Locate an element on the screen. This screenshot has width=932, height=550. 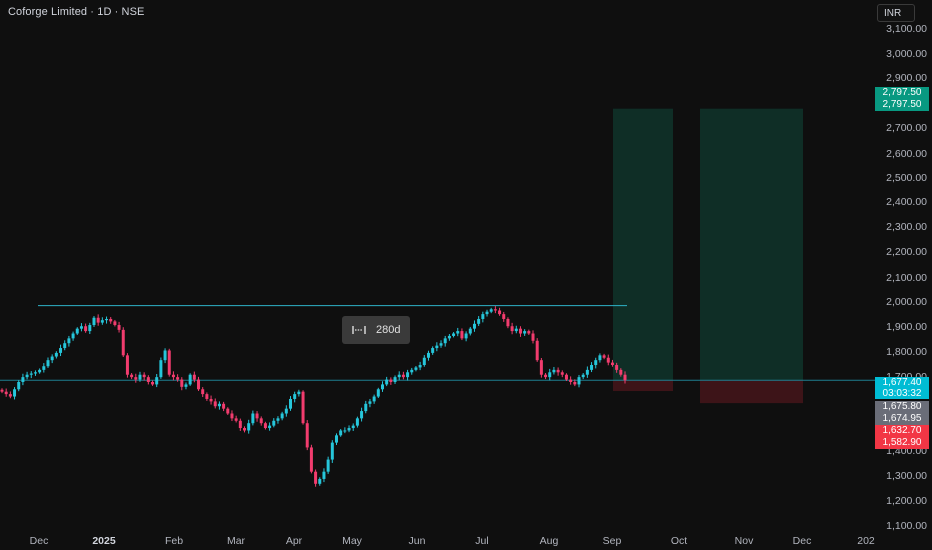
price-tag-grey: 1,675.80 is located at coordinates (902, 407).